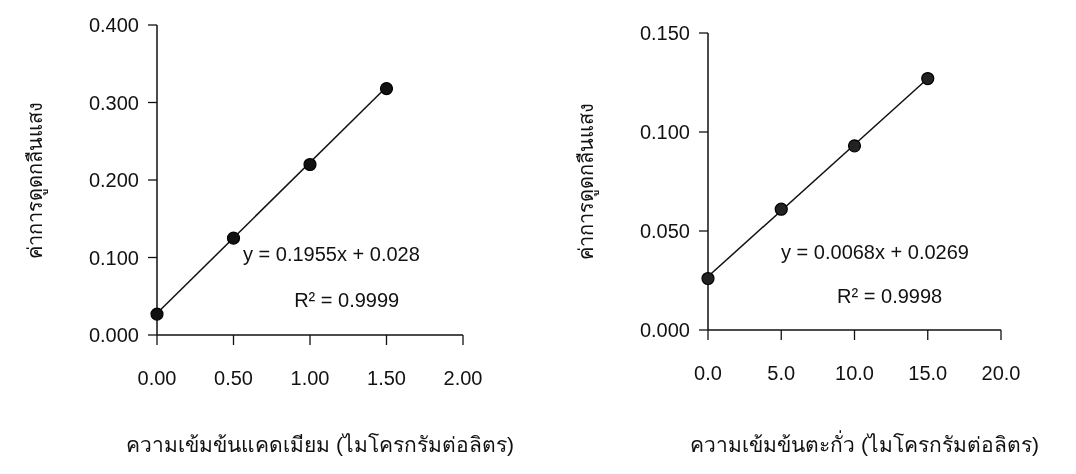 This screenshot has height=474, width=1076. What do you see at coordinates (864, 443) in the screenshot?
I see `x-axis-title: ความเข้มข้นตะกั่ว (ไมโครกรัมต่อลิตร)` at bounding box center [864, 443].